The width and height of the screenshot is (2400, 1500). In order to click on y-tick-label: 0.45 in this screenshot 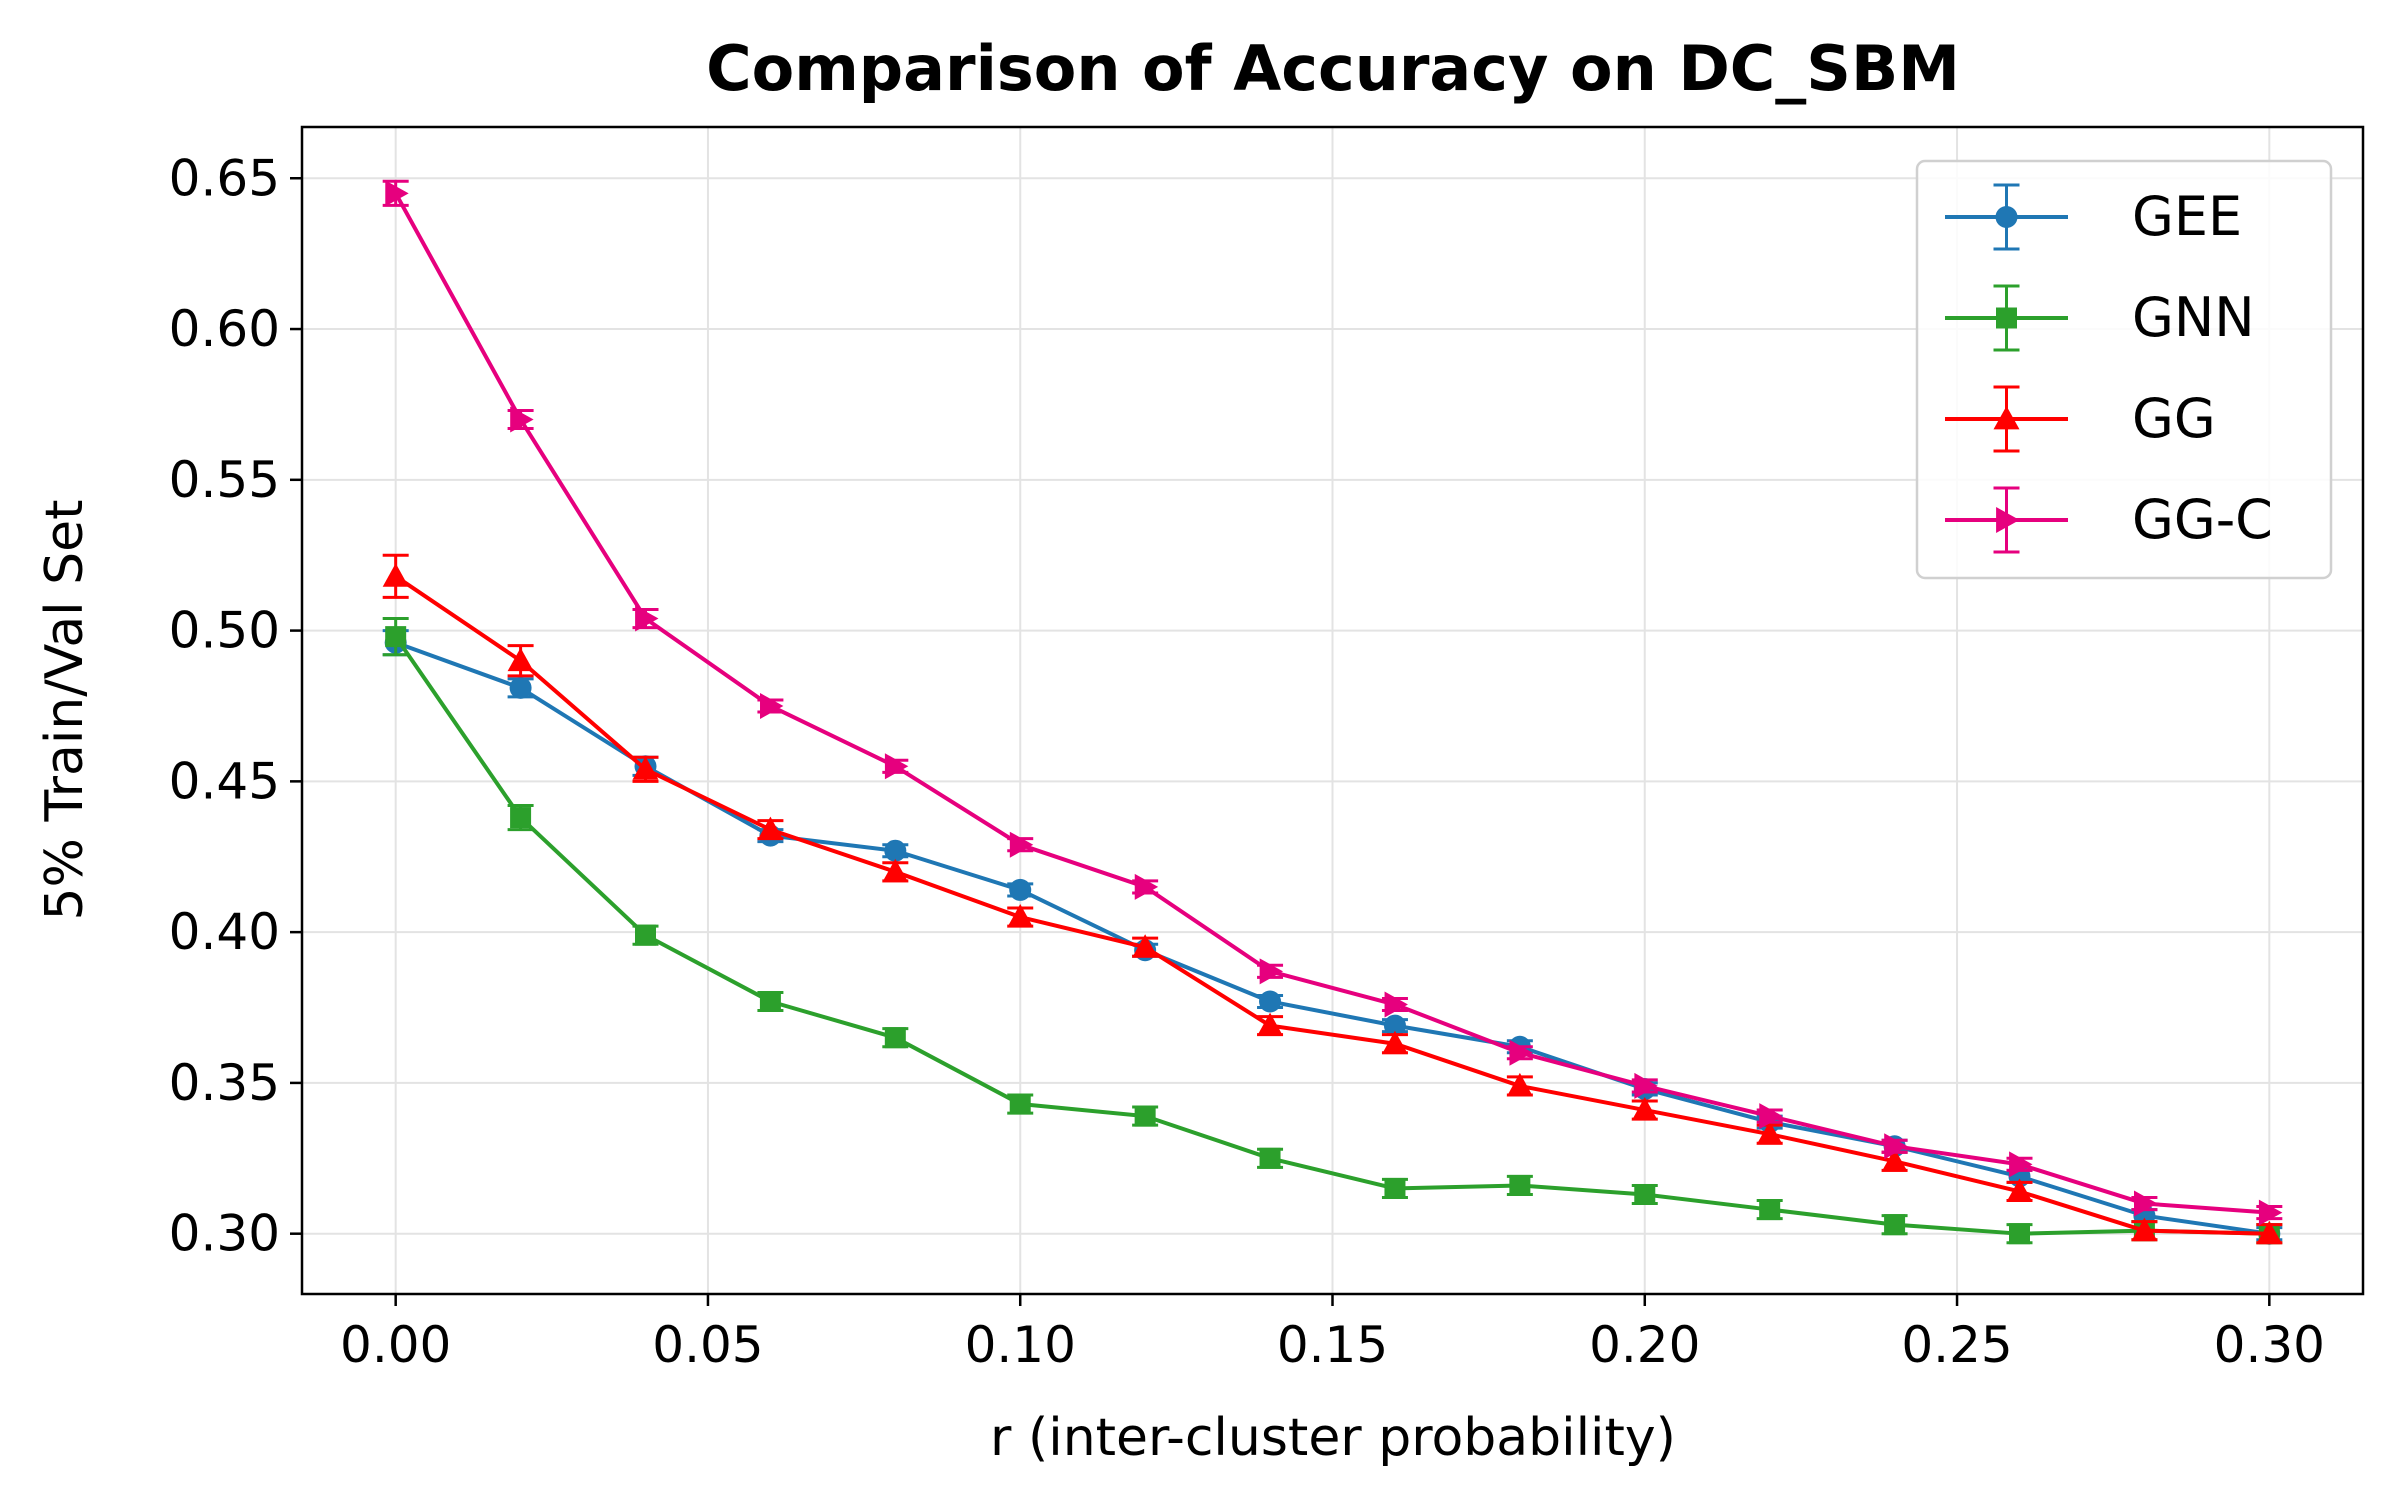, I will do `click(224, 781)`.